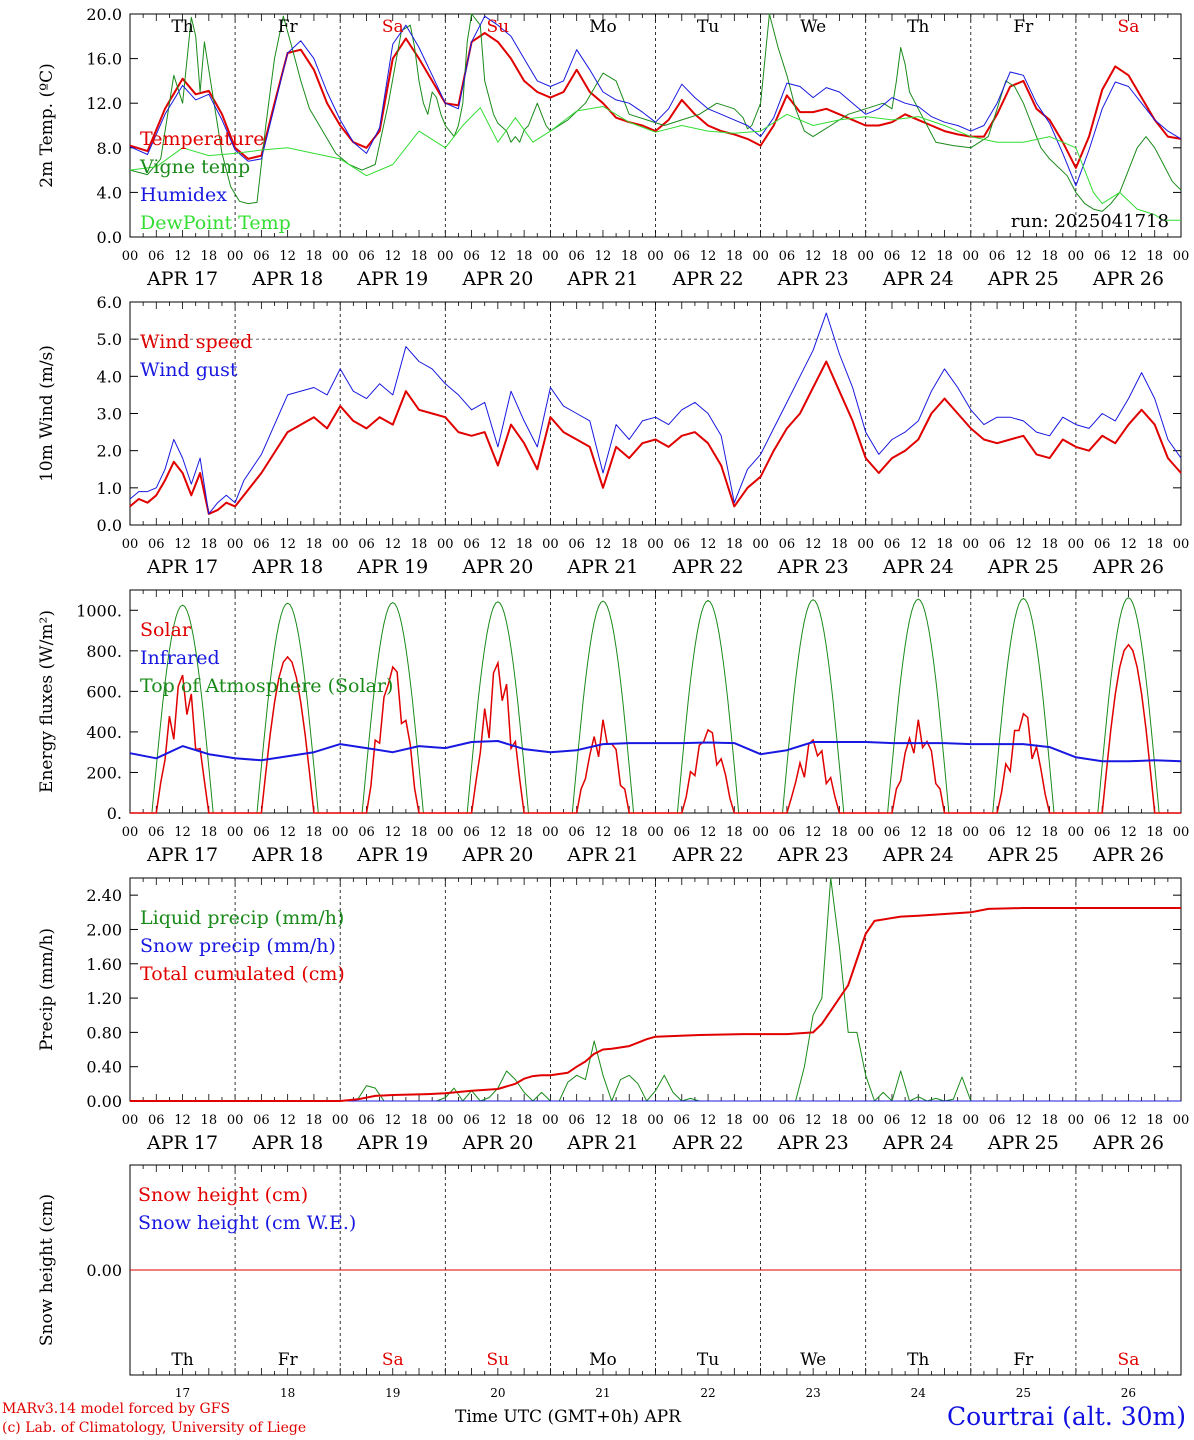 The width and height of the screenshot is (1194, 1440). What do you see at coordinates (104, 14) in the screenshot?
I see `y-tick-label: 20.0` at bounding box center [104, 14].